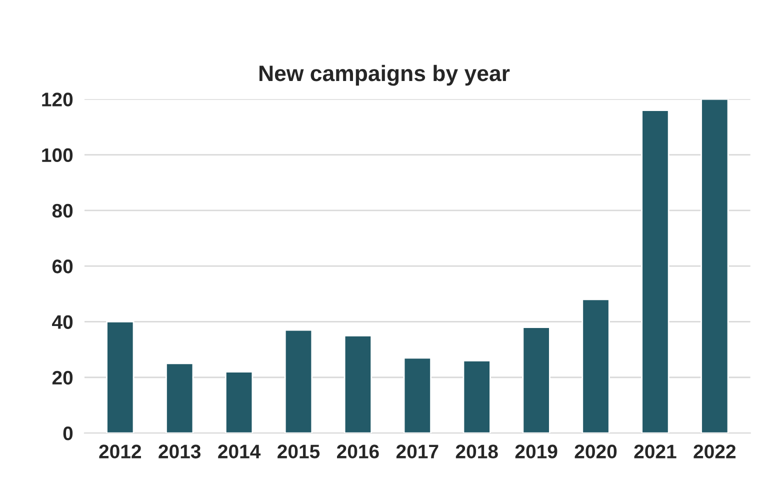 The height and width of the screenshot is (486, 768). Describe the element at coordinates (57, 99) in the screenshot. I see `y-tick-label: 120` at that location.